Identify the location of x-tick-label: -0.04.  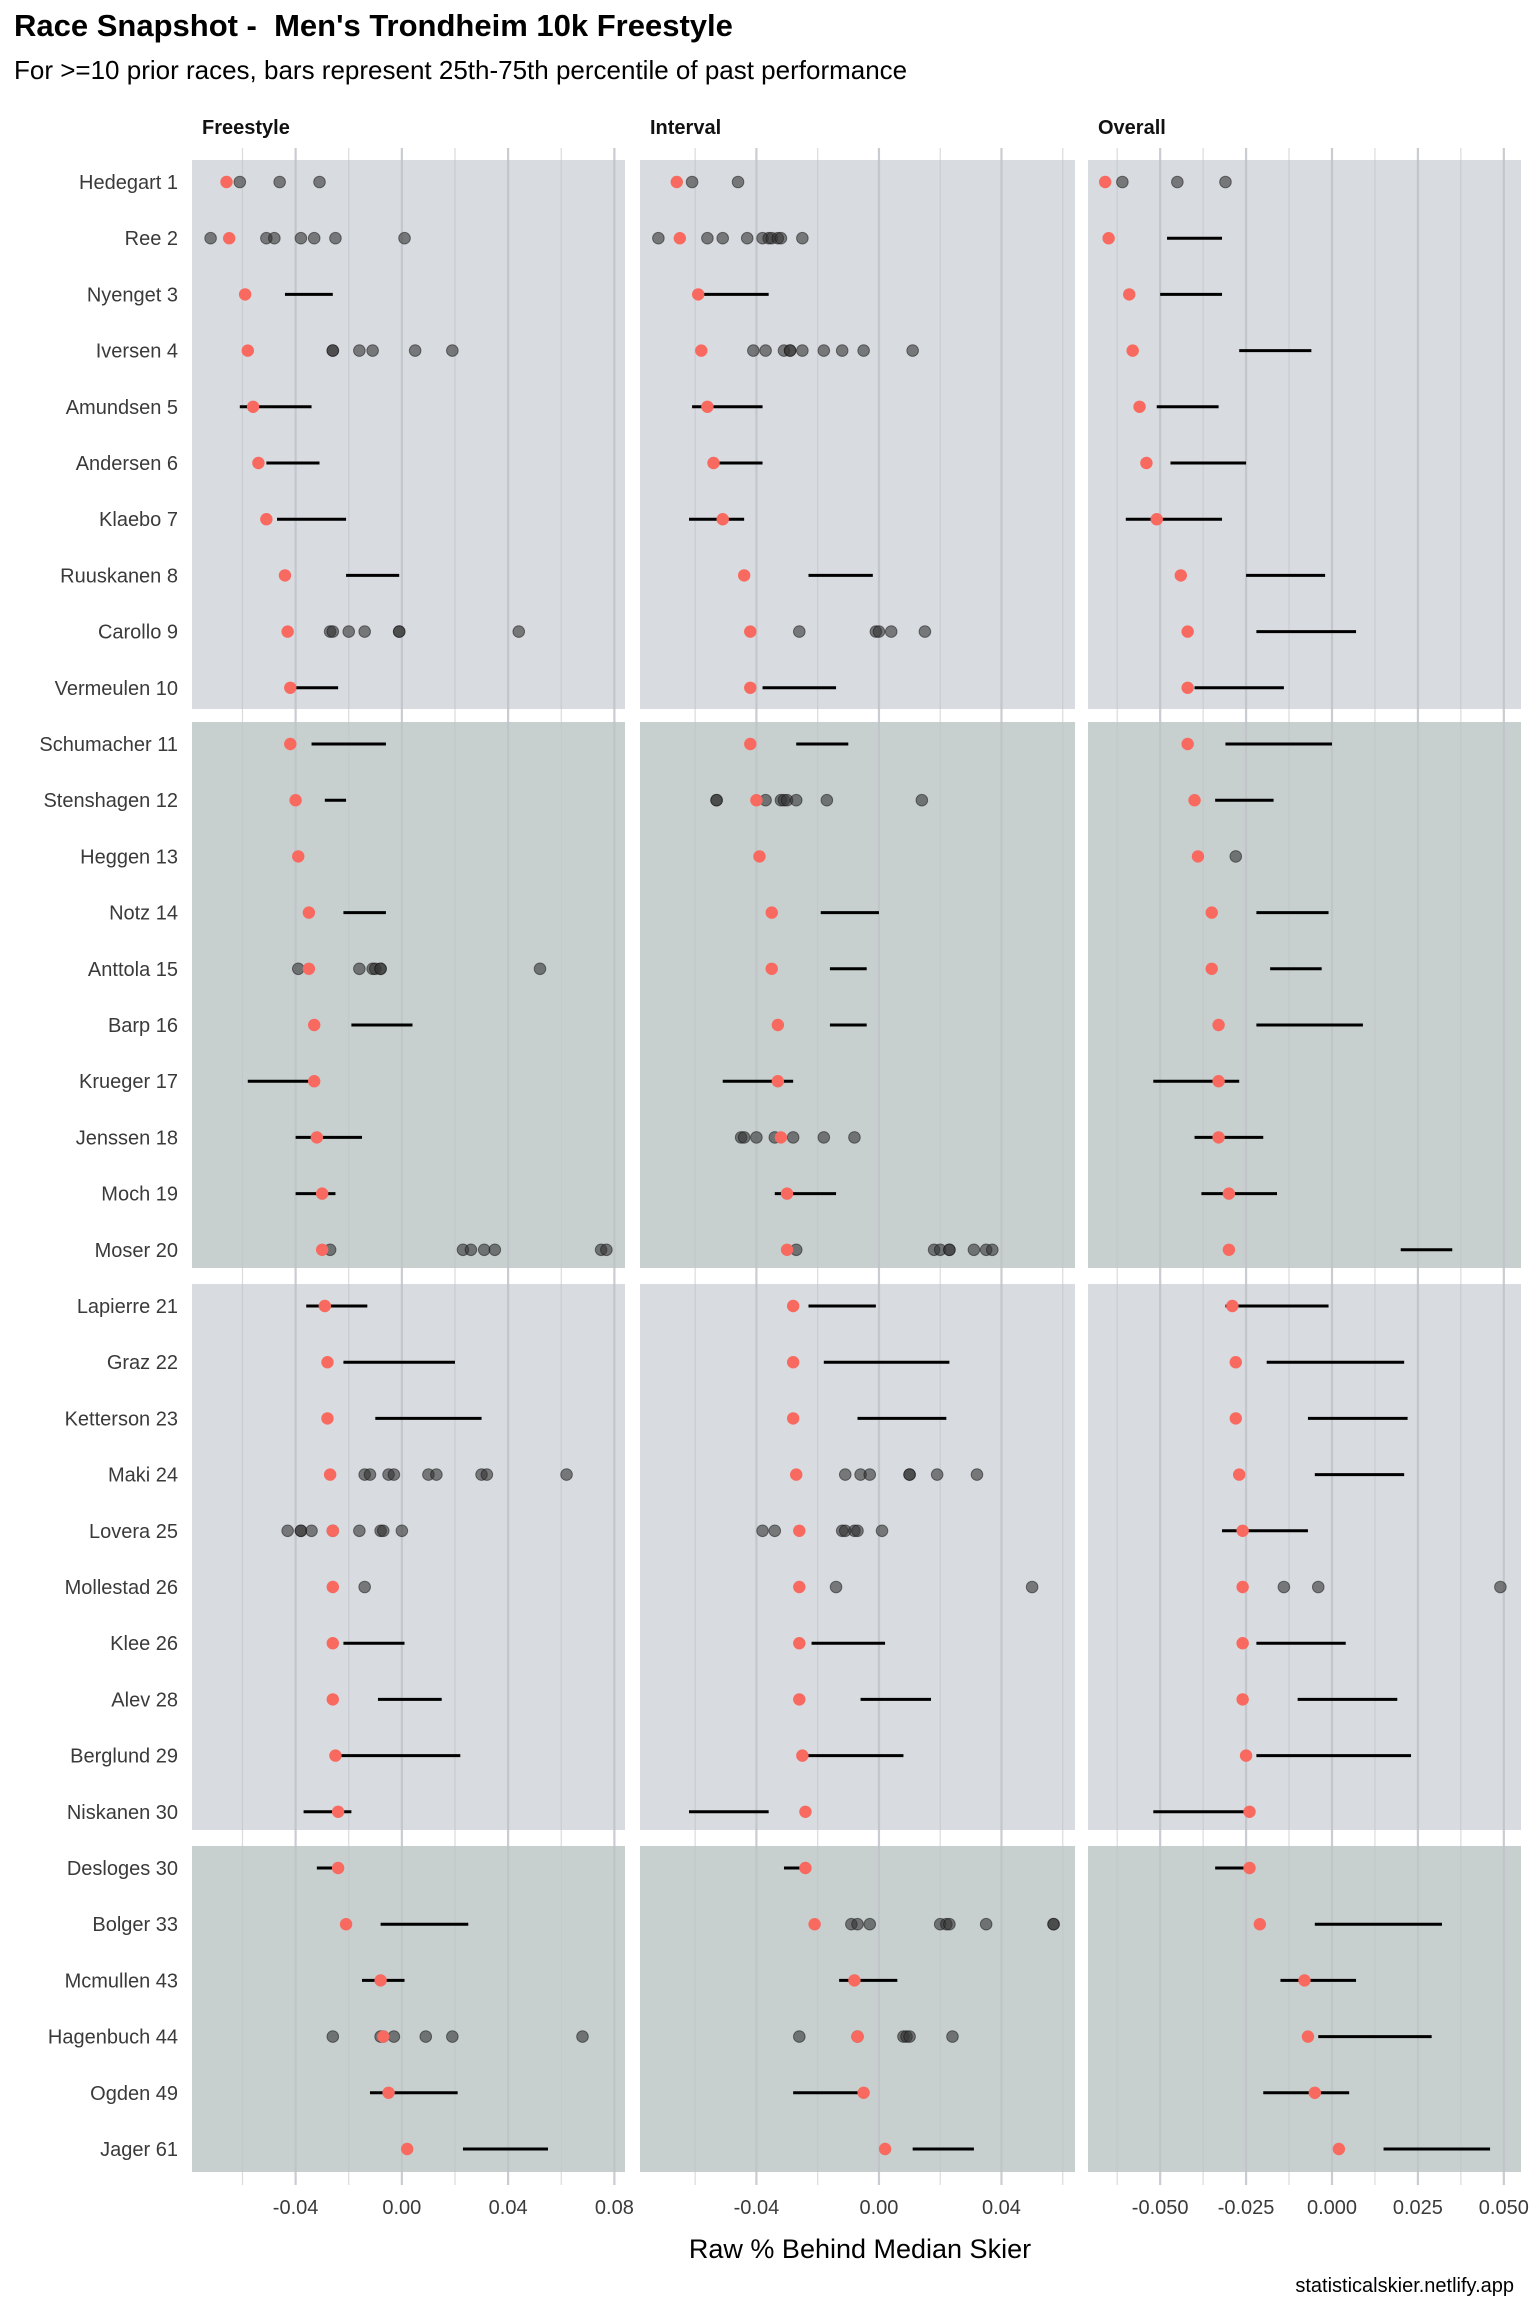
(757, 2208).